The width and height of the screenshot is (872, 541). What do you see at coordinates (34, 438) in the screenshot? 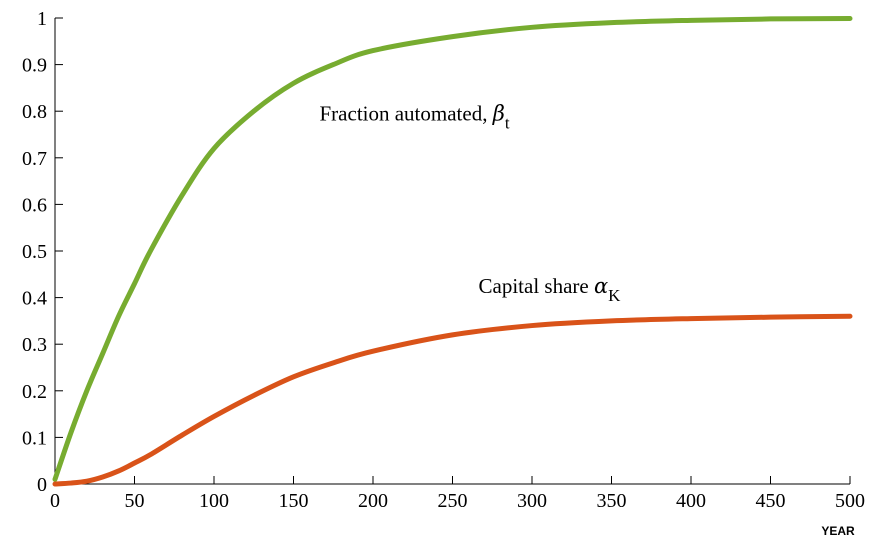
I see `y-tick-label: 0.1` at bounding box center [34, 438].